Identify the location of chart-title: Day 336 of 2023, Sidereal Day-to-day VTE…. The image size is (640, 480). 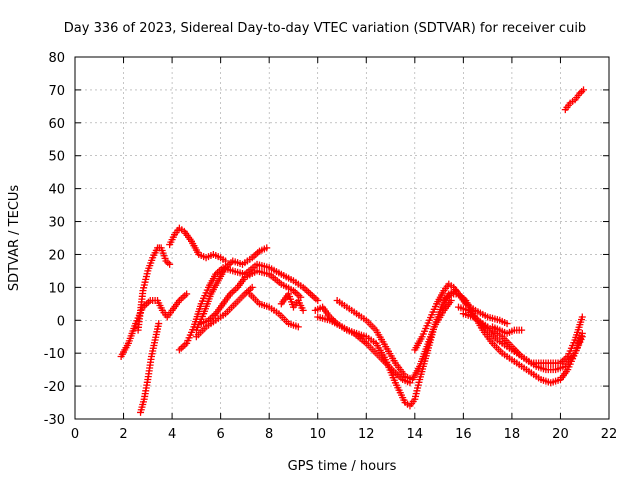
(325, 28).